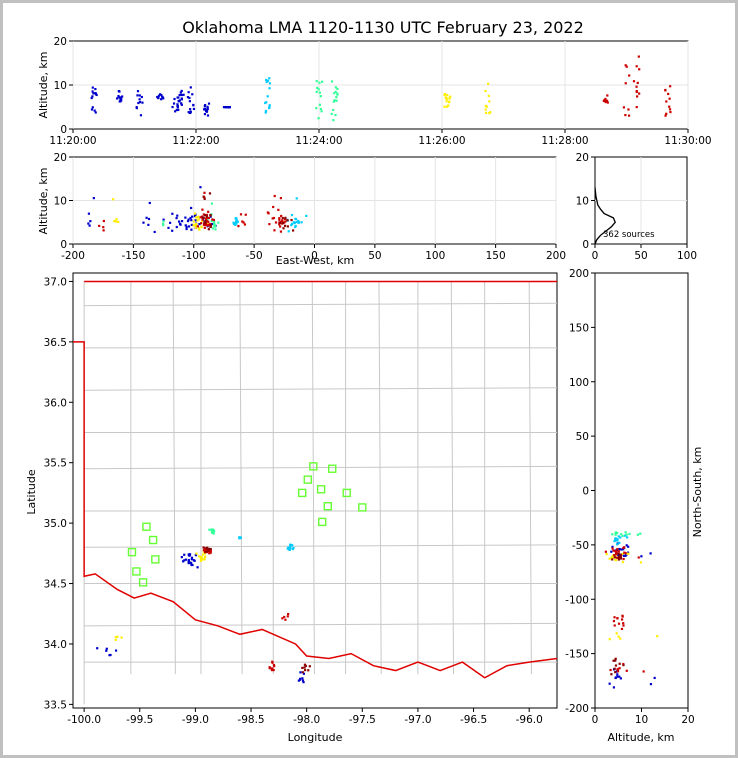  What do you see at coordinates (595, 256) in the screenshot?
I see `histogram-xtick-label: 0` at bounding box center [595, 256].